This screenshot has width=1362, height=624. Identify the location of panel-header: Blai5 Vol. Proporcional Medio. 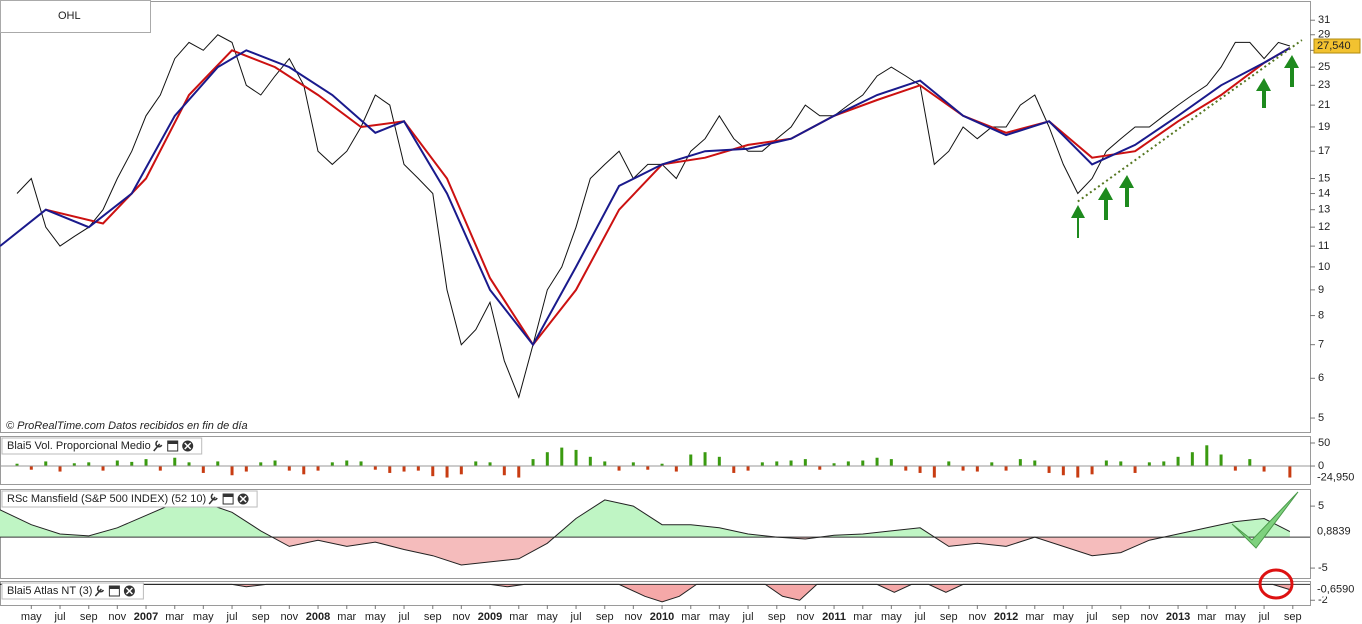
(100, 446).